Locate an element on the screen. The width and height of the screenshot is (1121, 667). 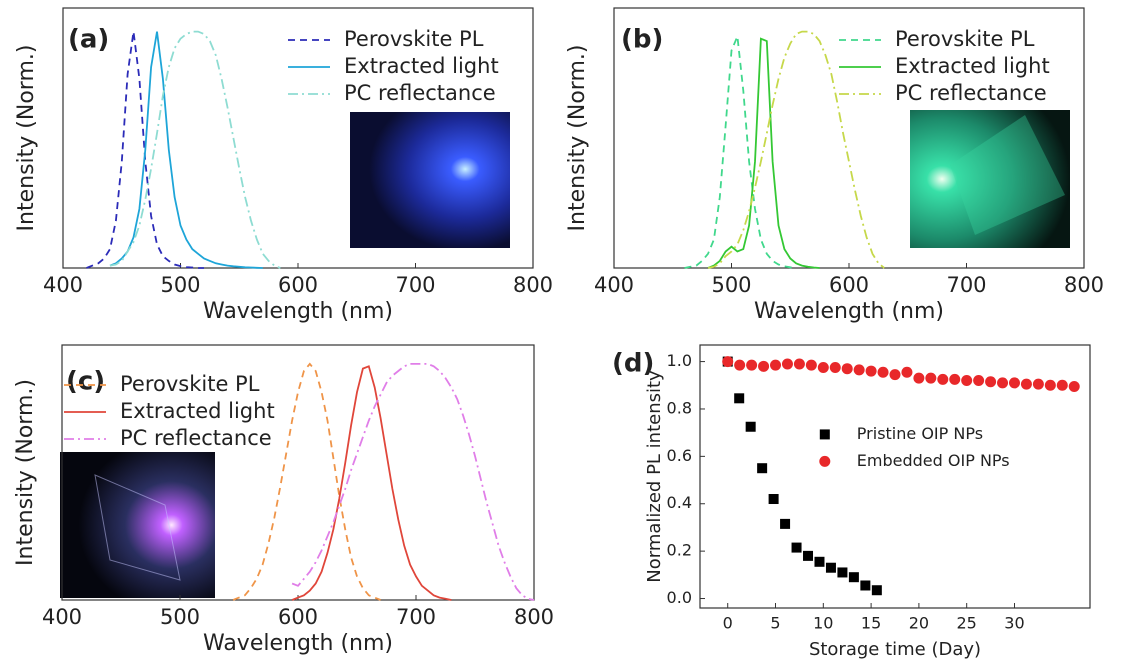
x-tick-label: 0 is located at coordinates (728, 623).